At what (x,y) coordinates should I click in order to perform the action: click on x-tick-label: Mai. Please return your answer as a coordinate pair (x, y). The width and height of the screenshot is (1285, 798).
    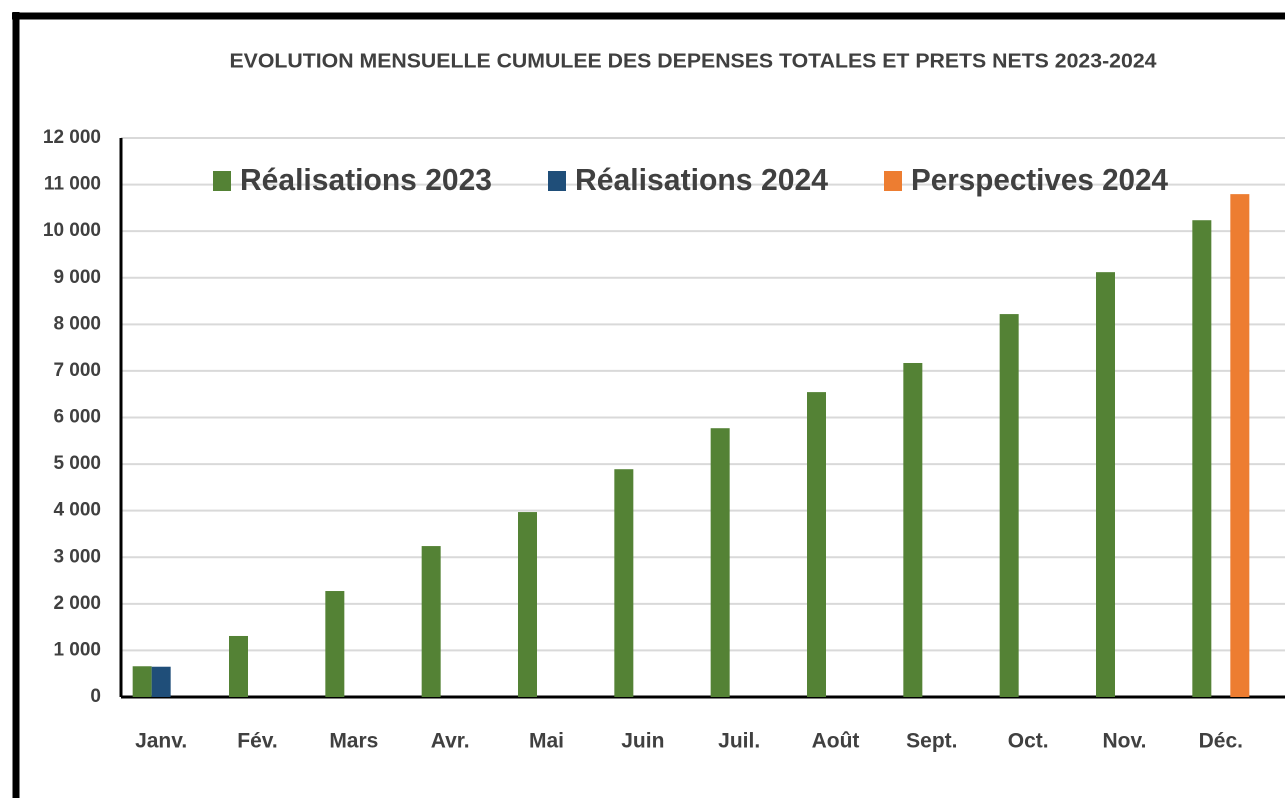
    Looking at the image, I should click on (546, 741).